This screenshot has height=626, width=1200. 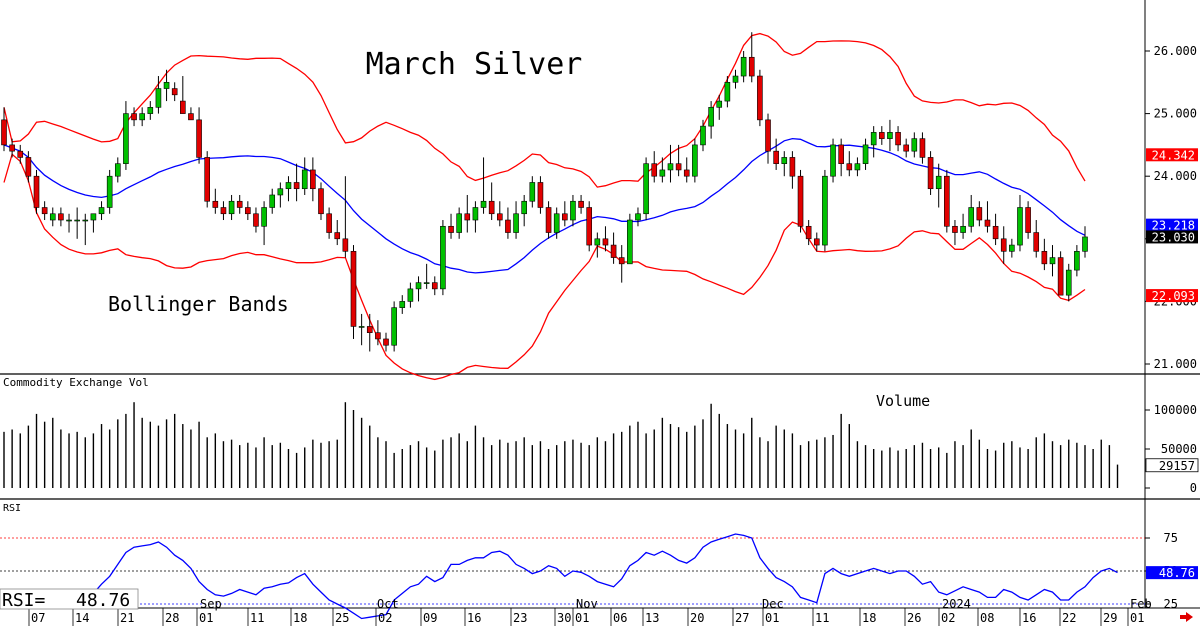 I want to click on date-tick-label: 02, so click(x=385, y=618).